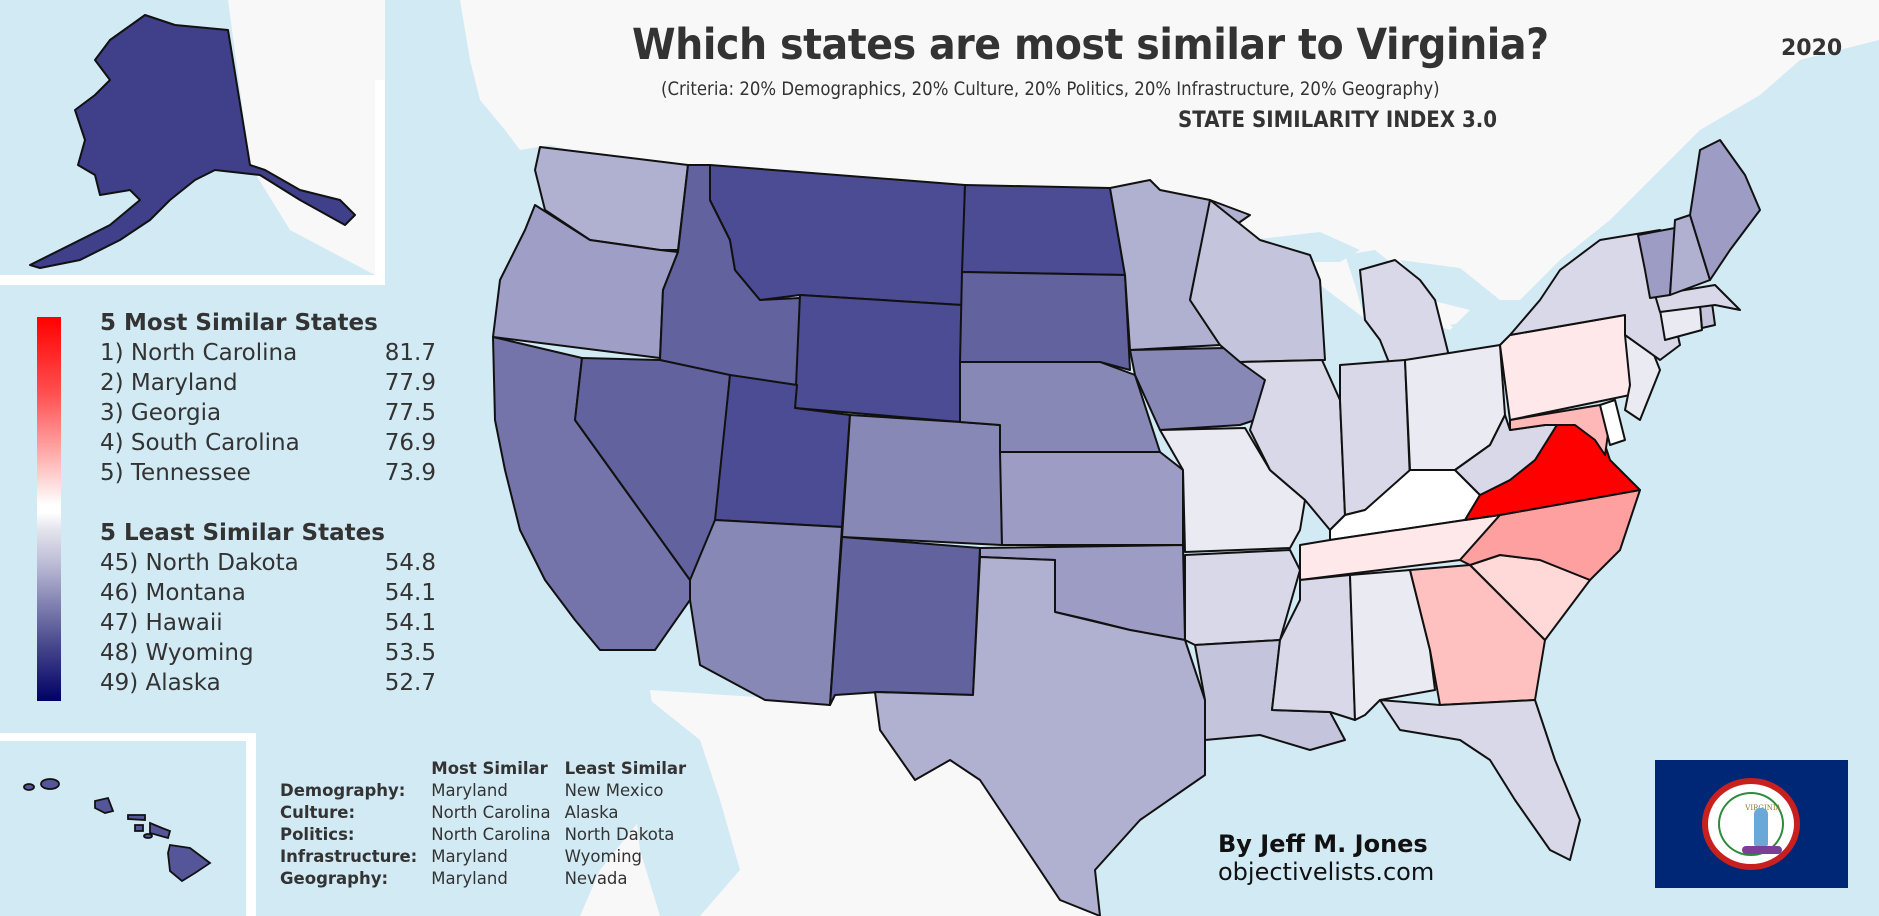 The height and width of the screenshot is (916, 1879). I want to click on table-row: Infrastructure: Maryland Wyoming, so click(461, 856).